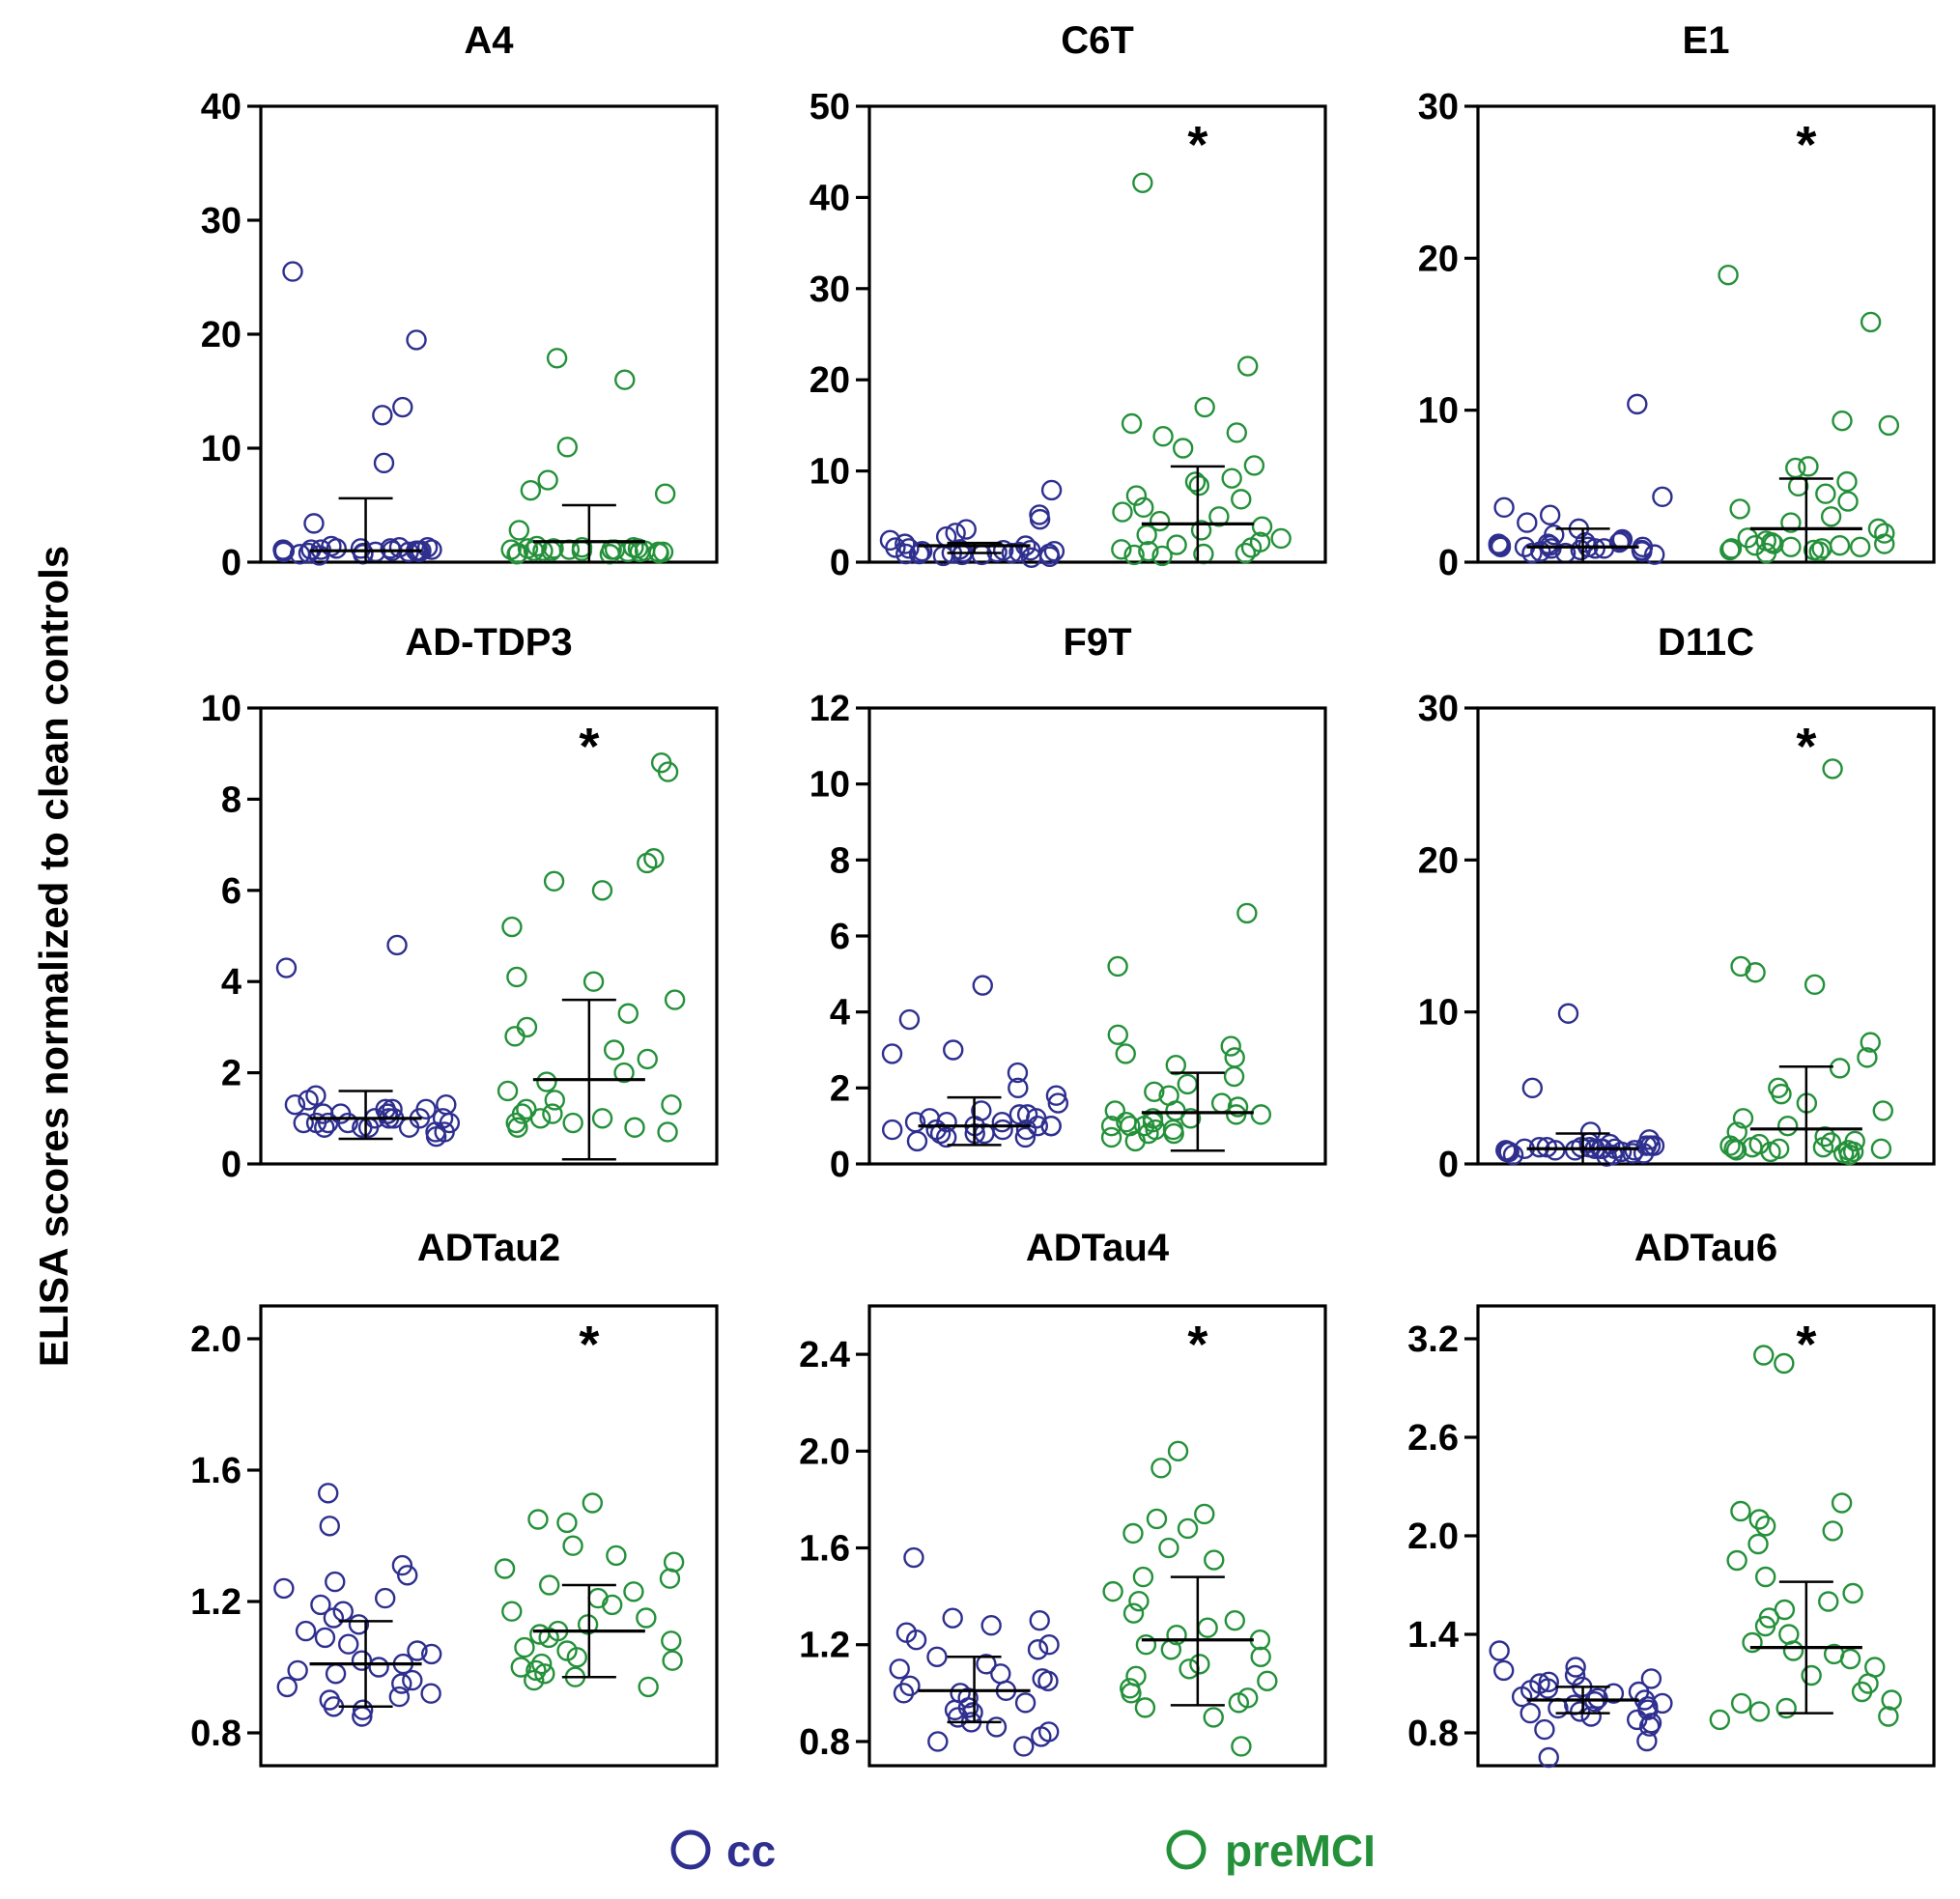  What do you see at coordinates (221, 449) in the screenshot?
I see `y-tick-label-a4: 10` at bounding box center [221, 449].